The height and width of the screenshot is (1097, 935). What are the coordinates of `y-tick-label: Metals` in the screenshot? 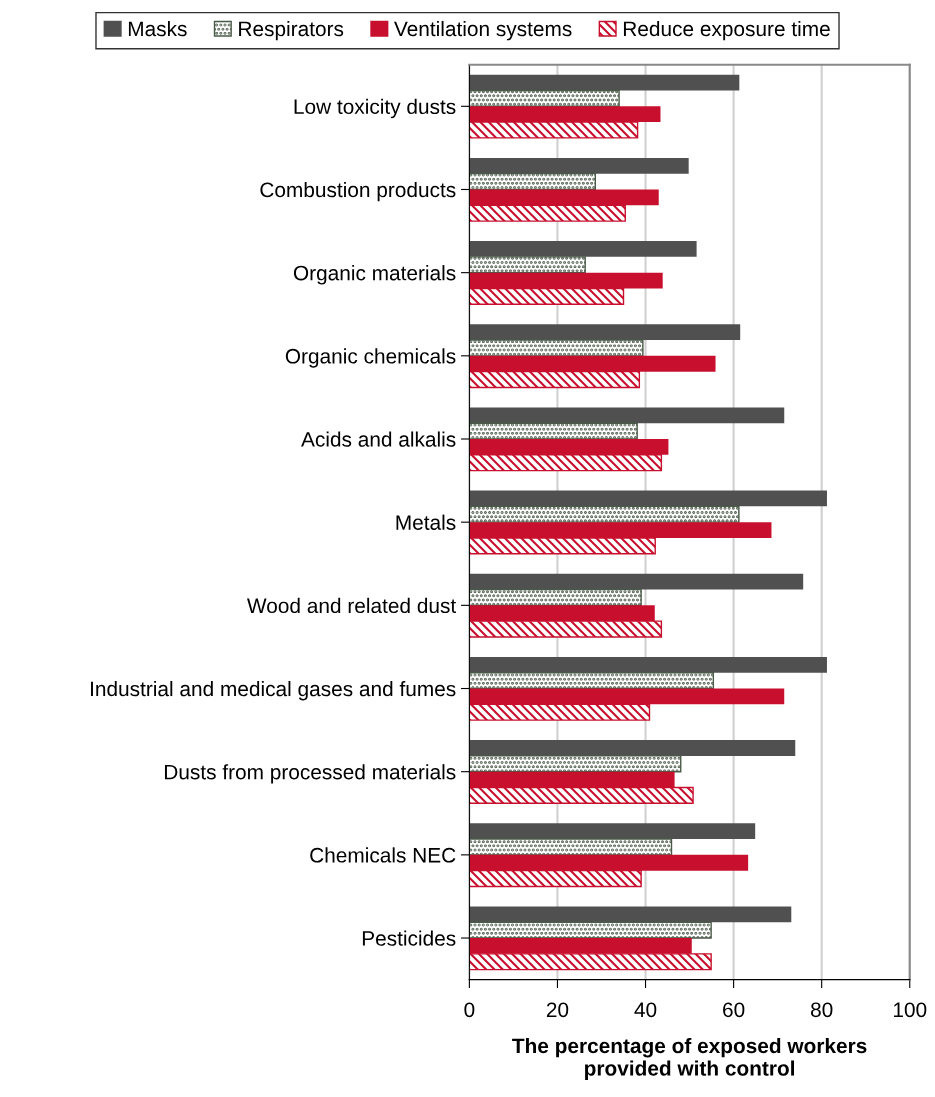 It's located at (426, 522).